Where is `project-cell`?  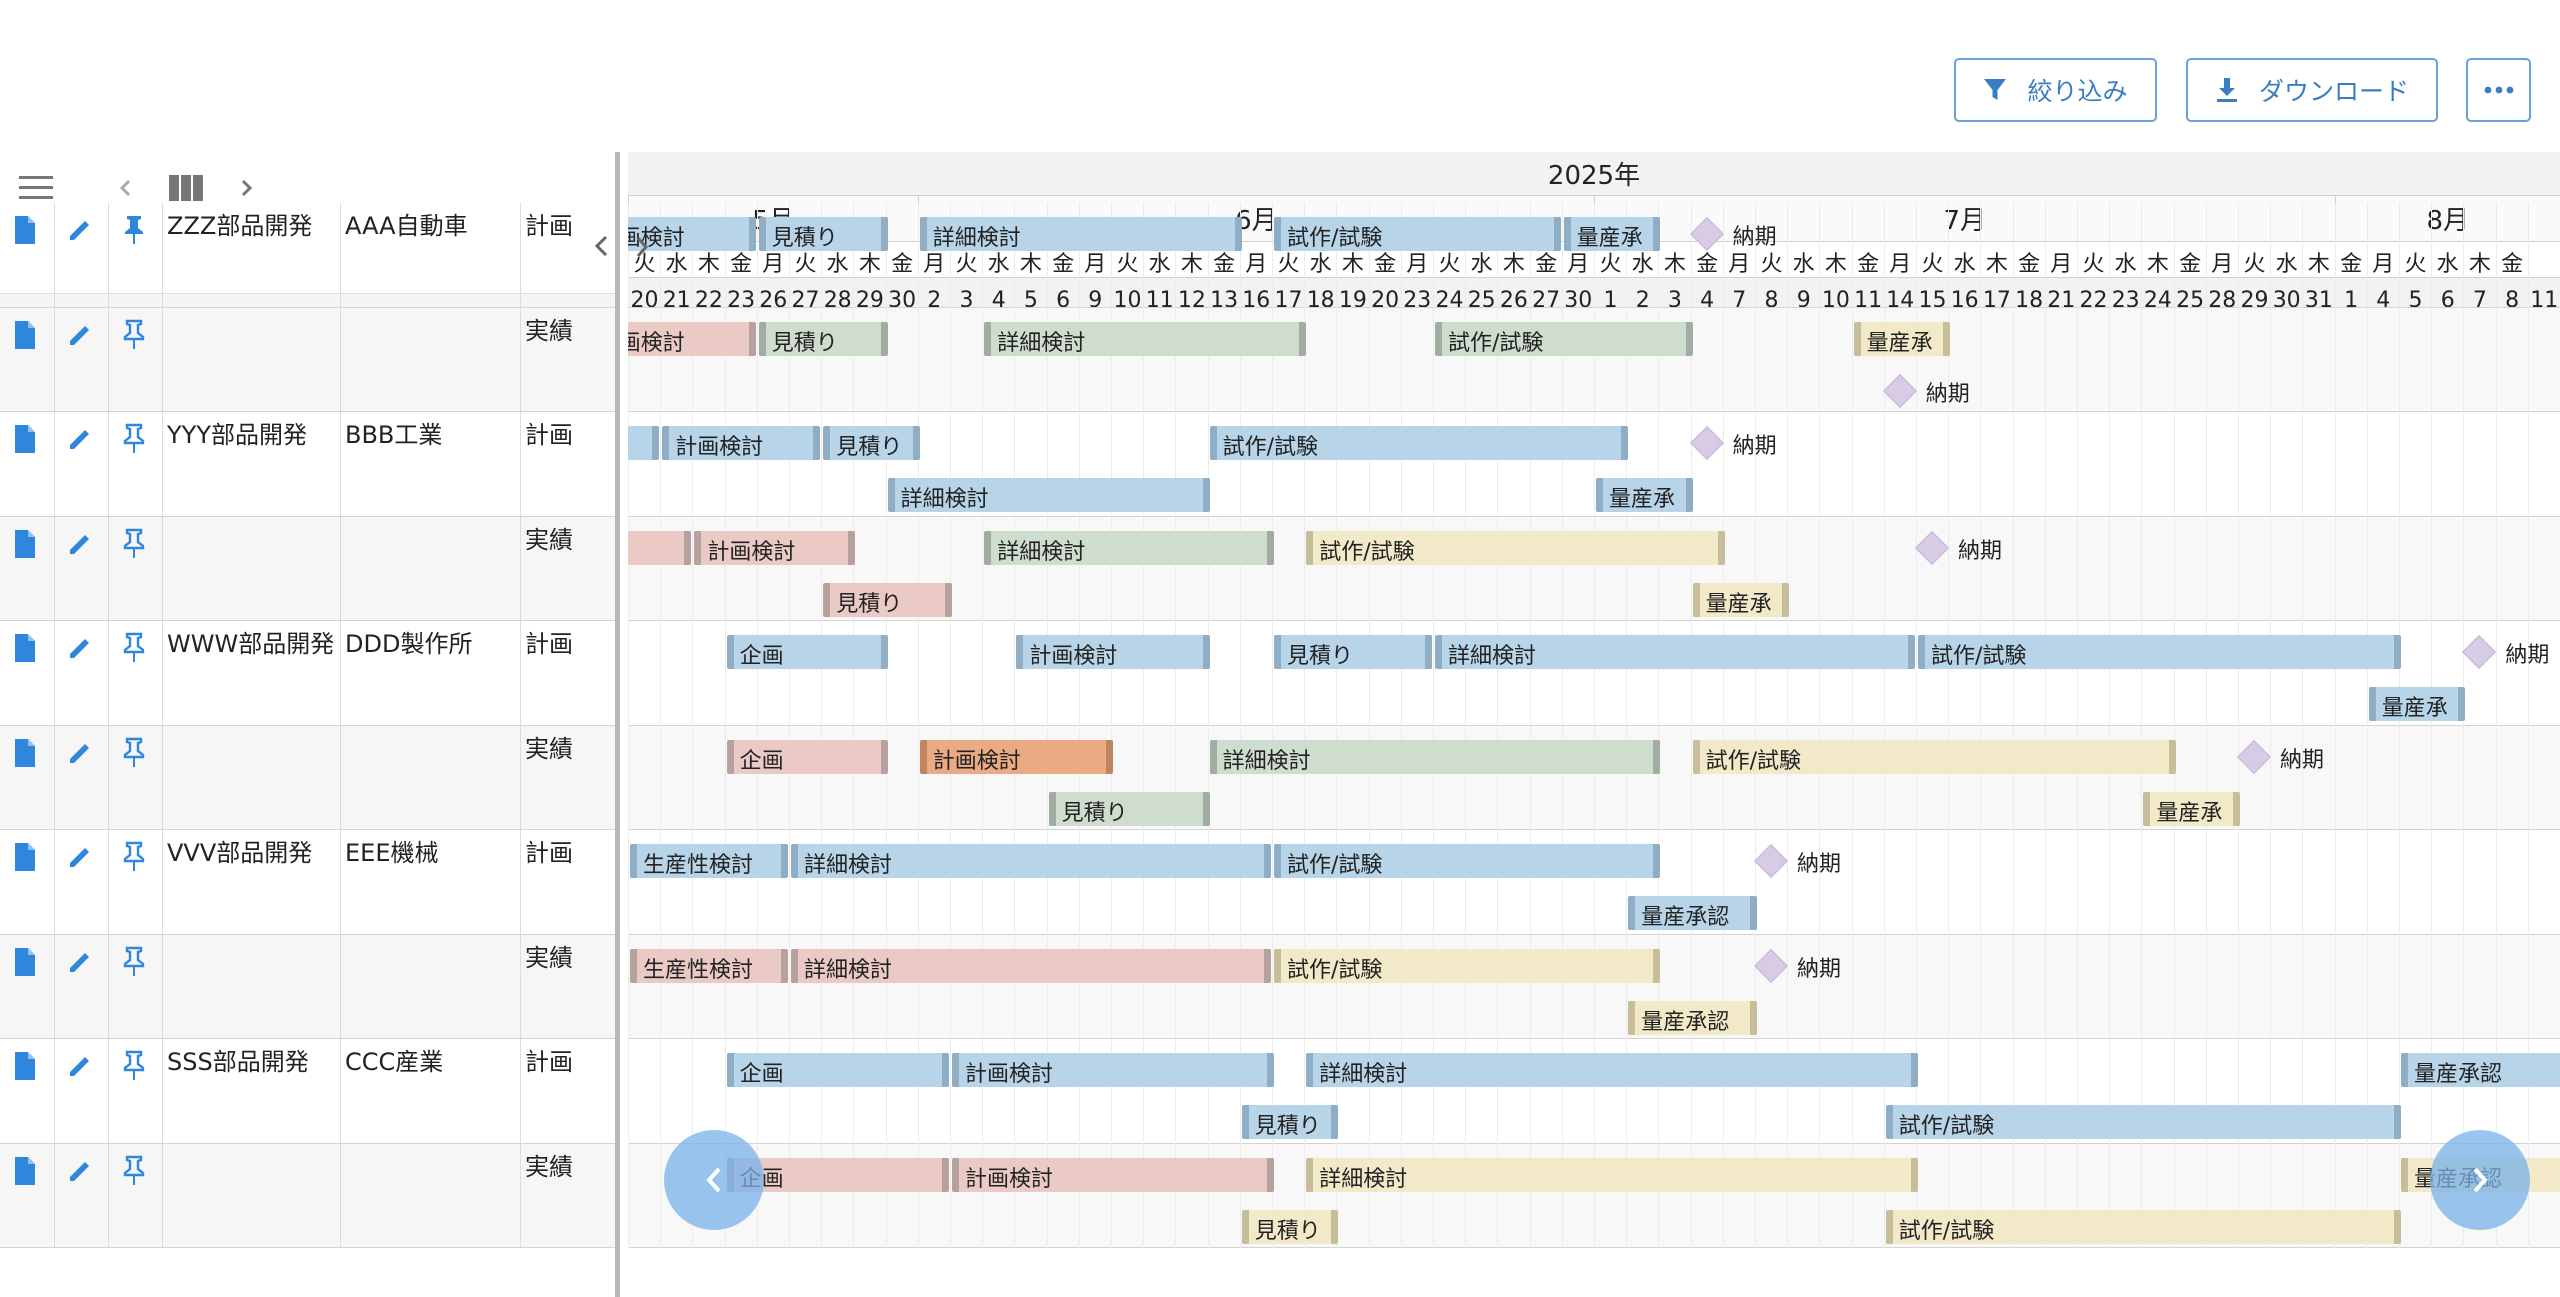 project-cell is located at coordinates (251, 568).